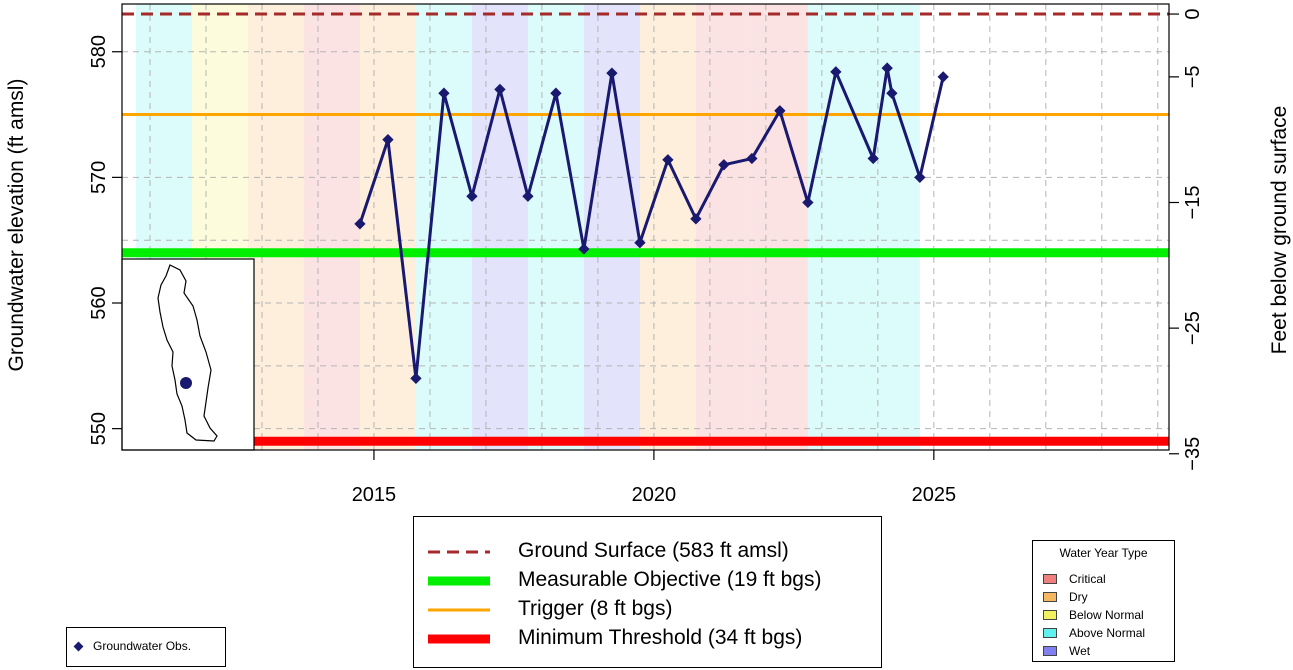  What do you see at coordinates (653, 550) in the screenshot?
I see `legend-label-ground-surface: Ground Surface (583 ft amsl)` at bounding box center [653, 550].